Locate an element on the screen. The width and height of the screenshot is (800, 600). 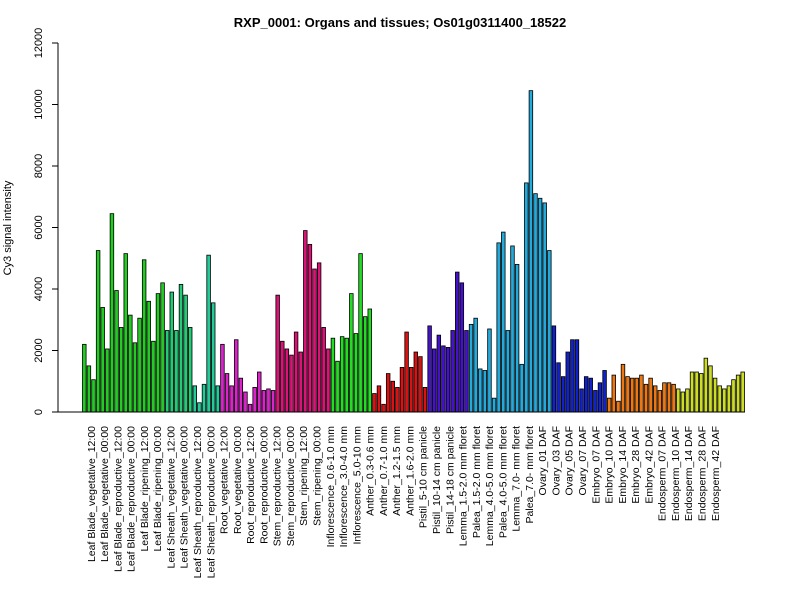
x-tick-label: Inflorescence_0.6-1.0 mm is located at coordinates (331, 487).